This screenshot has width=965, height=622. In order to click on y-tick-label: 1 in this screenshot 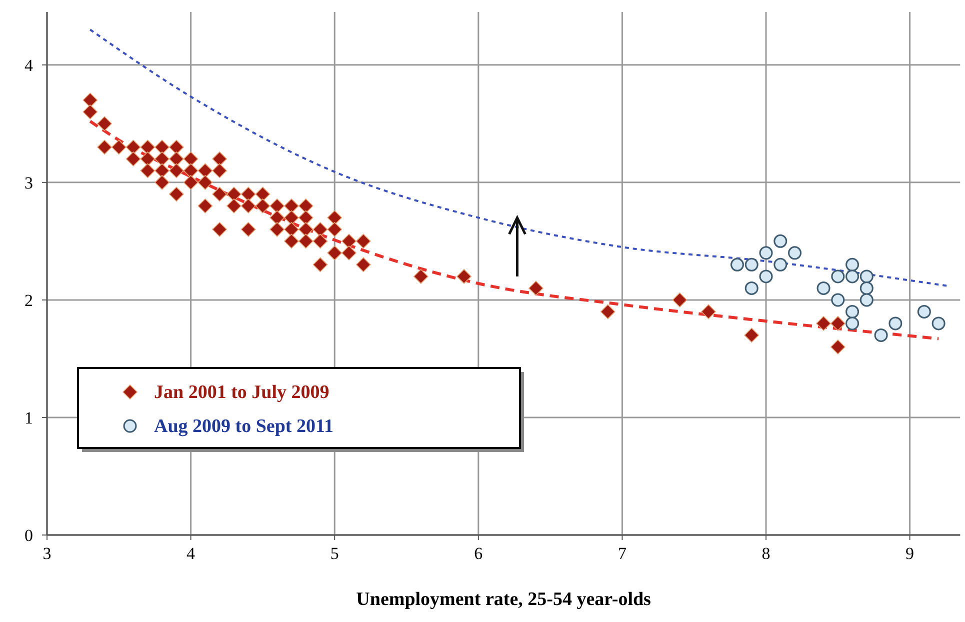, I will do `click(28, 418)`.